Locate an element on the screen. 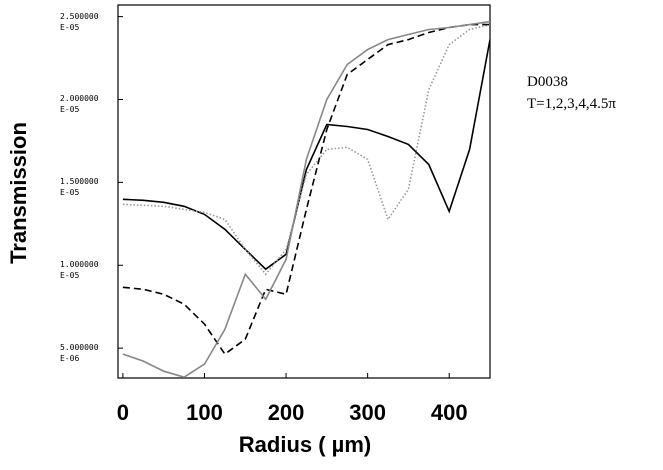 The width and height of the screenshot is (663, 470). x-tick-label: 100 is located at coordinates (204, 412).